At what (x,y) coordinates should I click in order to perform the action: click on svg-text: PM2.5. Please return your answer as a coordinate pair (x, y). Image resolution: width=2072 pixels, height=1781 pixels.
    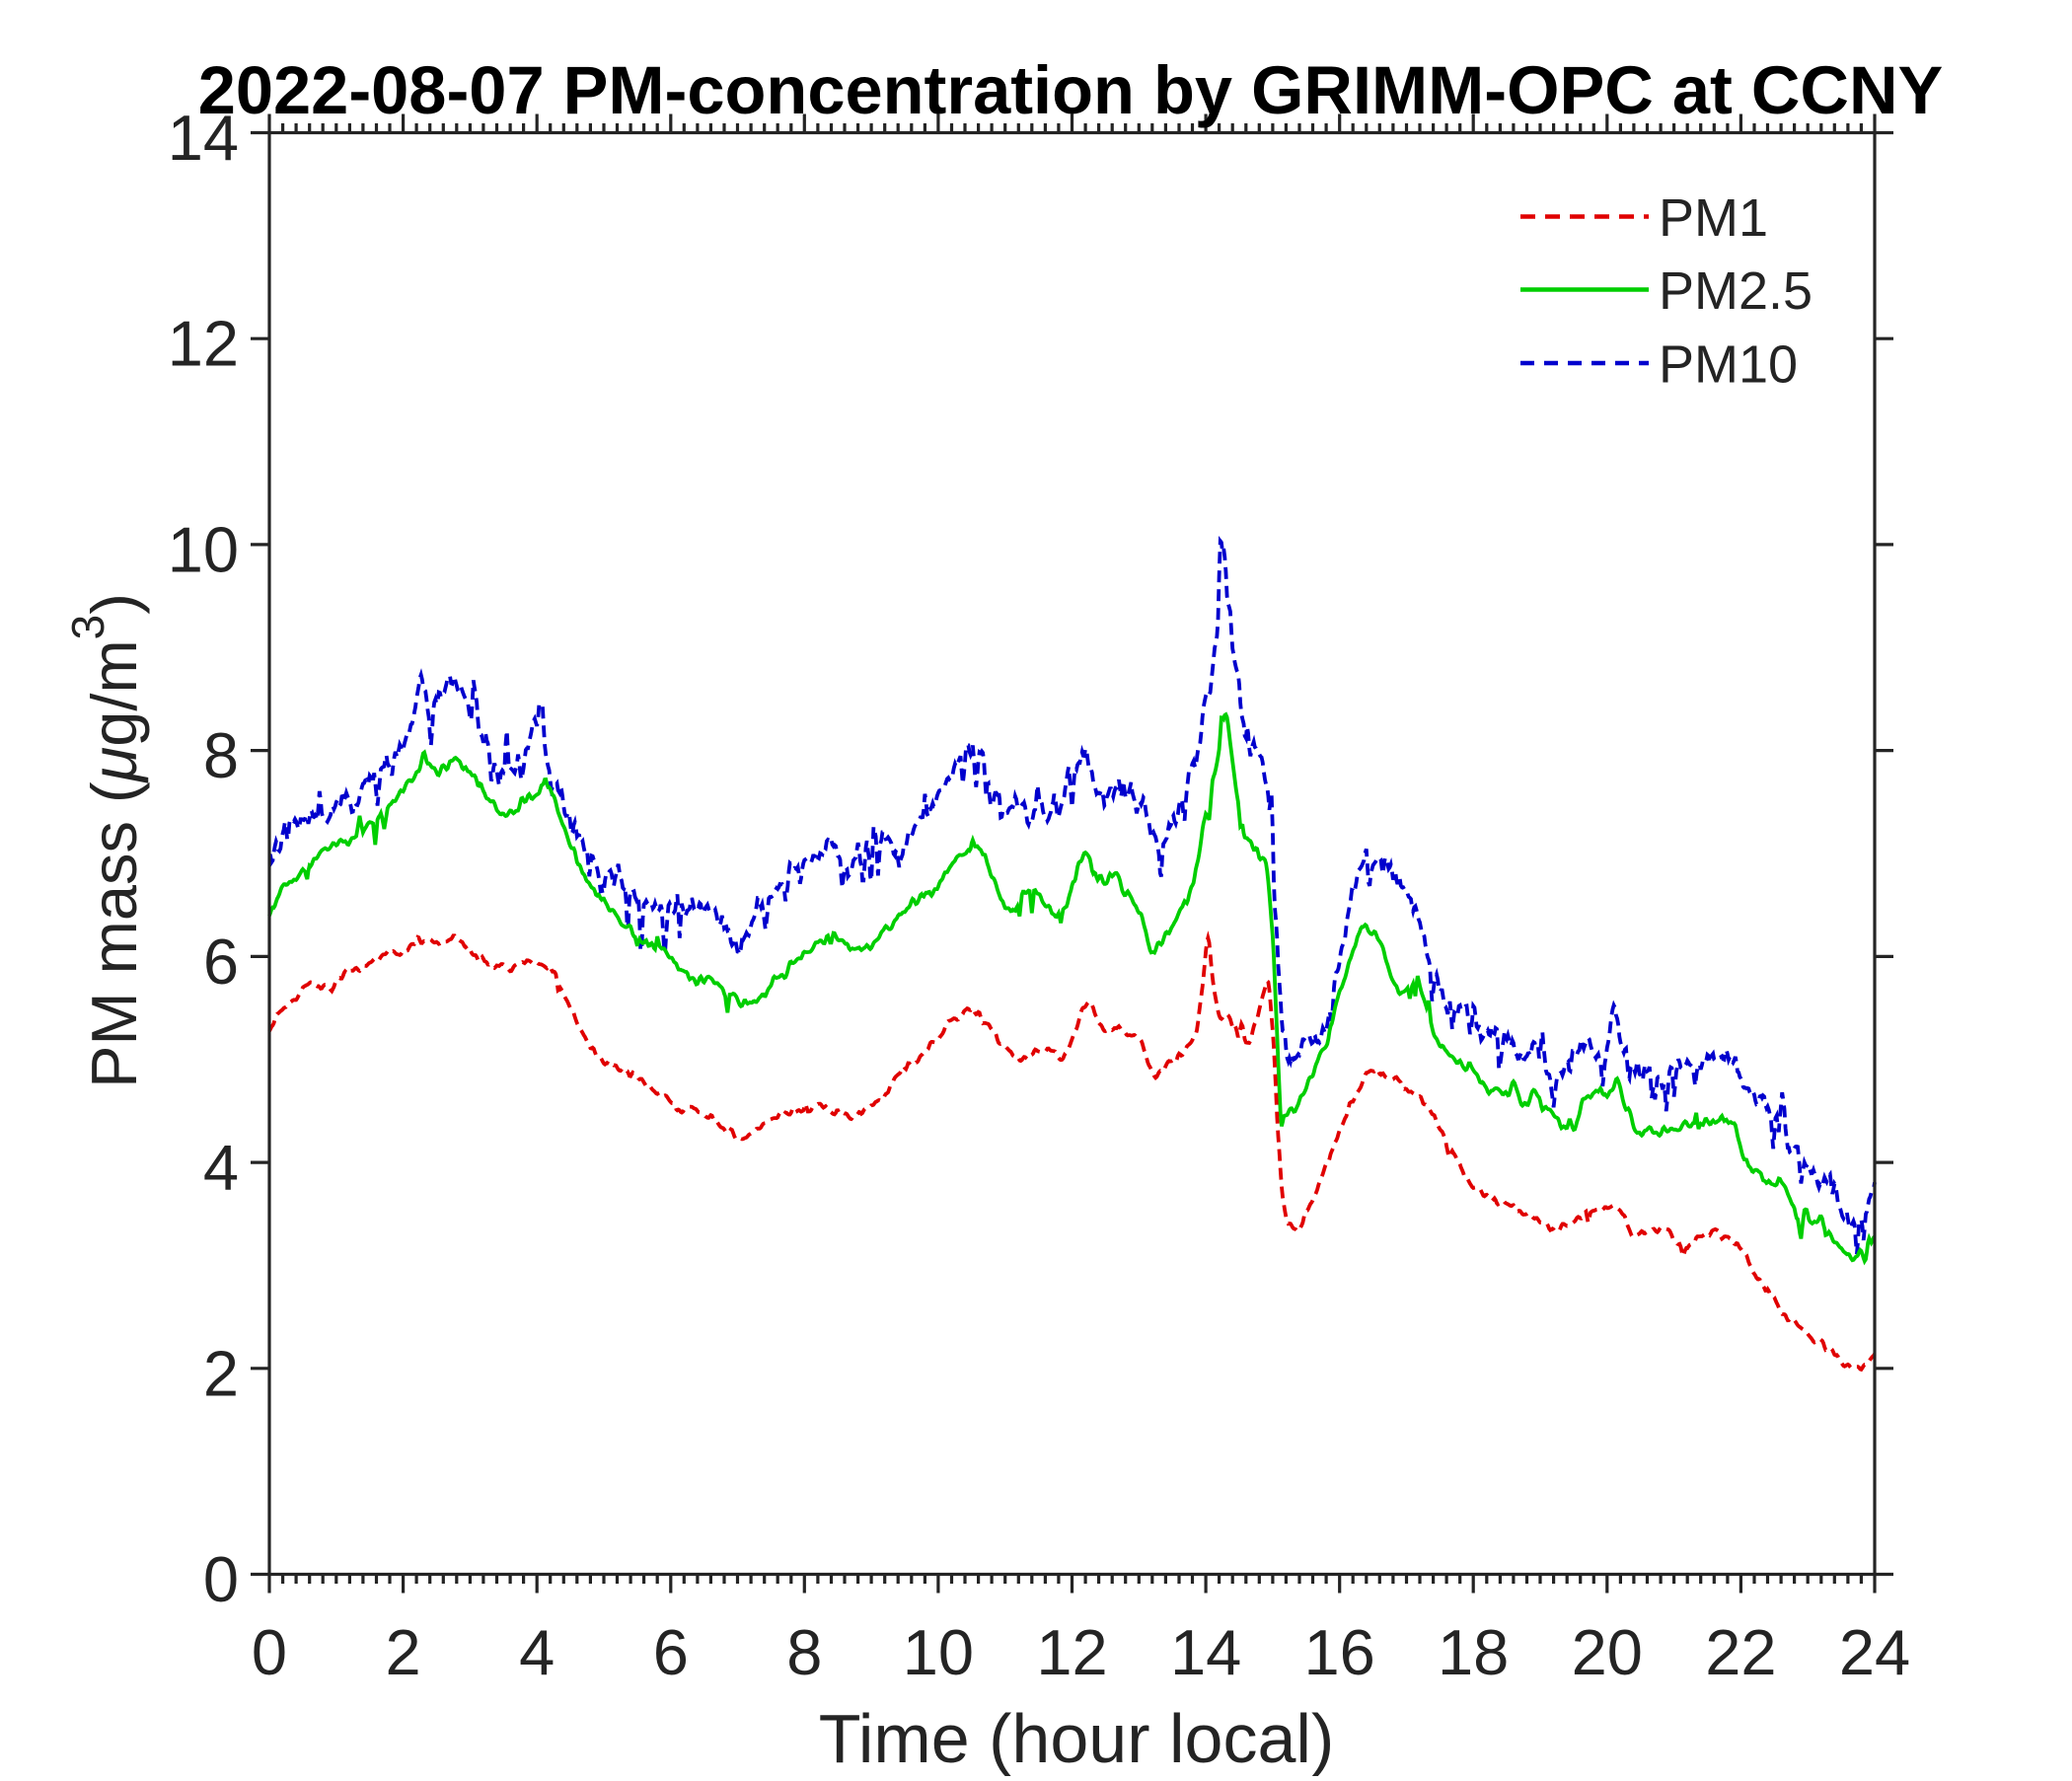
    Looking at the image, I should click on (1736, 291).